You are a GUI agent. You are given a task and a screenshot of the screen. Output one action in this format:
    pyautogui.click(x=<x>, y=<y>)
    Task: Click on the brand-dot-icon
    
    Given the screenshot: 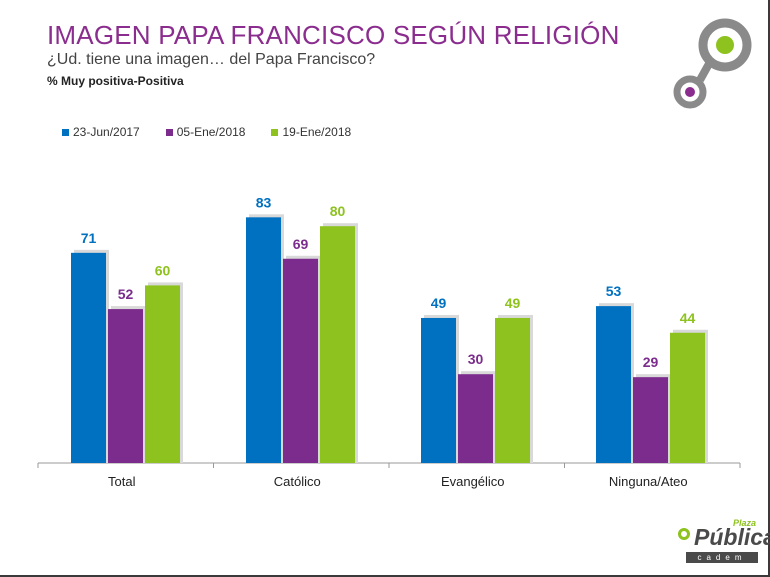 What is the action you would take?
    pyautogui.click(x=684, y=534)
    